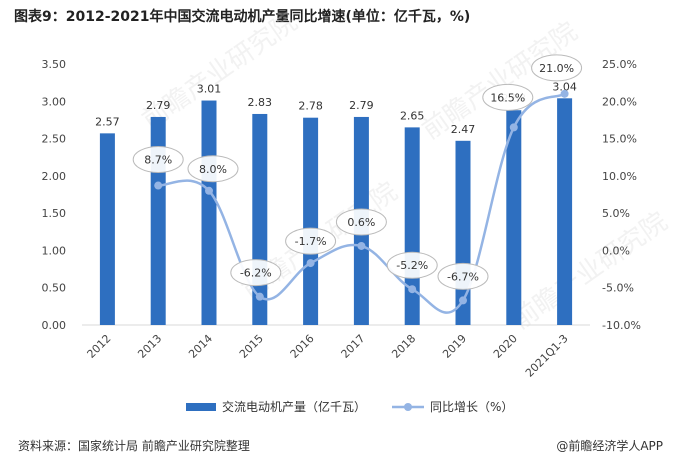  What do you see at coordinates (294, 406) in the screenshot?
I see `legend-bar-label: 交流电动机产量（亿千瓦）` at bounding box center [294, 406].